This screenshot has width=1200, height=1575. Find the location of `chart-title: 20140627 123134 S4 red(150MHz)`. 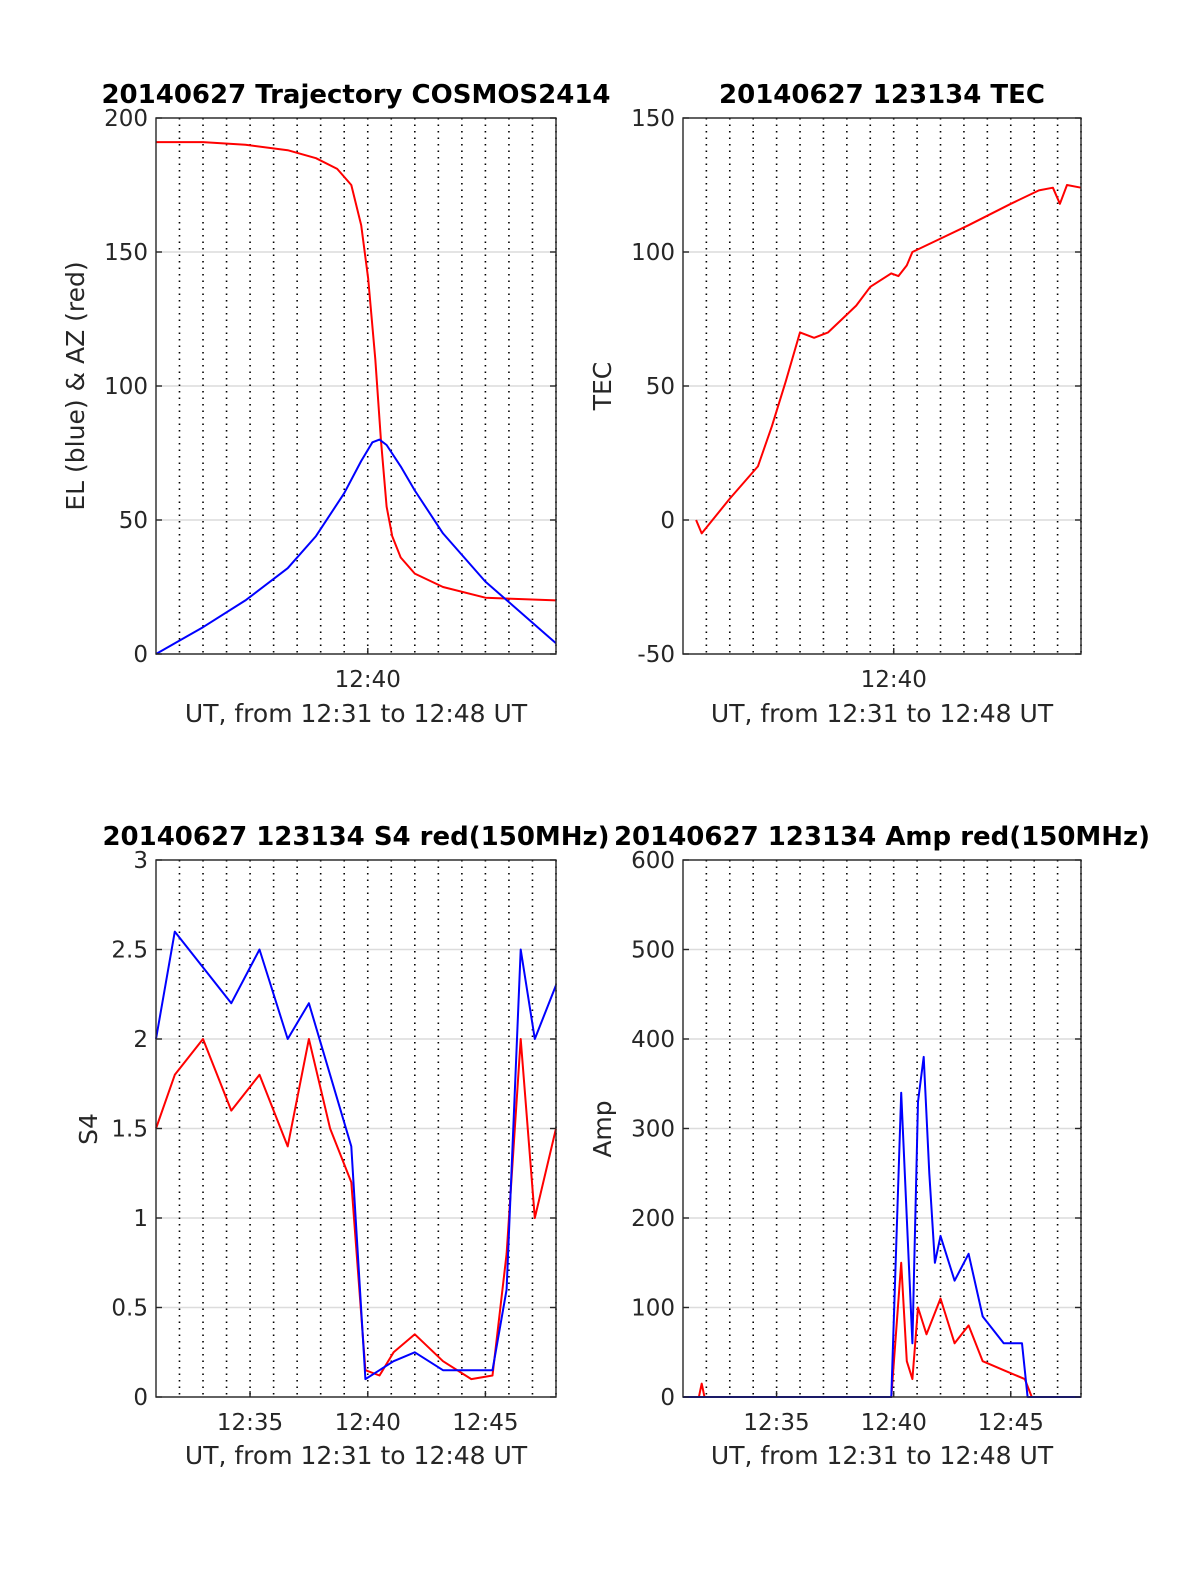

chart-title: 20140627 123134 S4 red(150MHz) is located at coordinates (355, 837).